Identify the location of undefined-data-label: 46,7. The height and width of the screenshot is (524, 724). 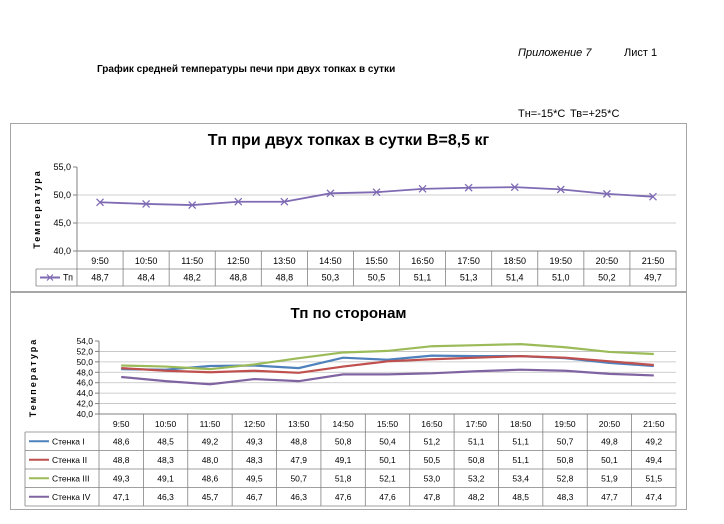
(254, 497).